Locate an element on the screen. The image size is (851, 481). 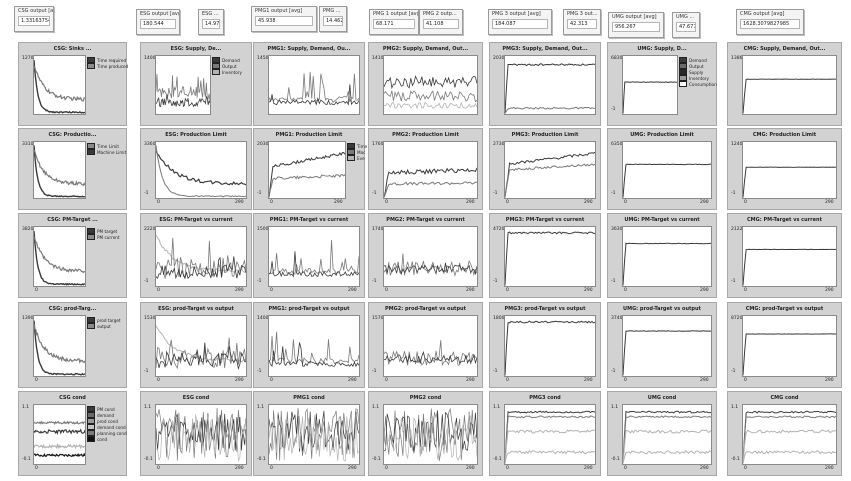
plot-panel: PMG3: Production Limit 2730 -1 0 290 is located at coordinates (545, 169).